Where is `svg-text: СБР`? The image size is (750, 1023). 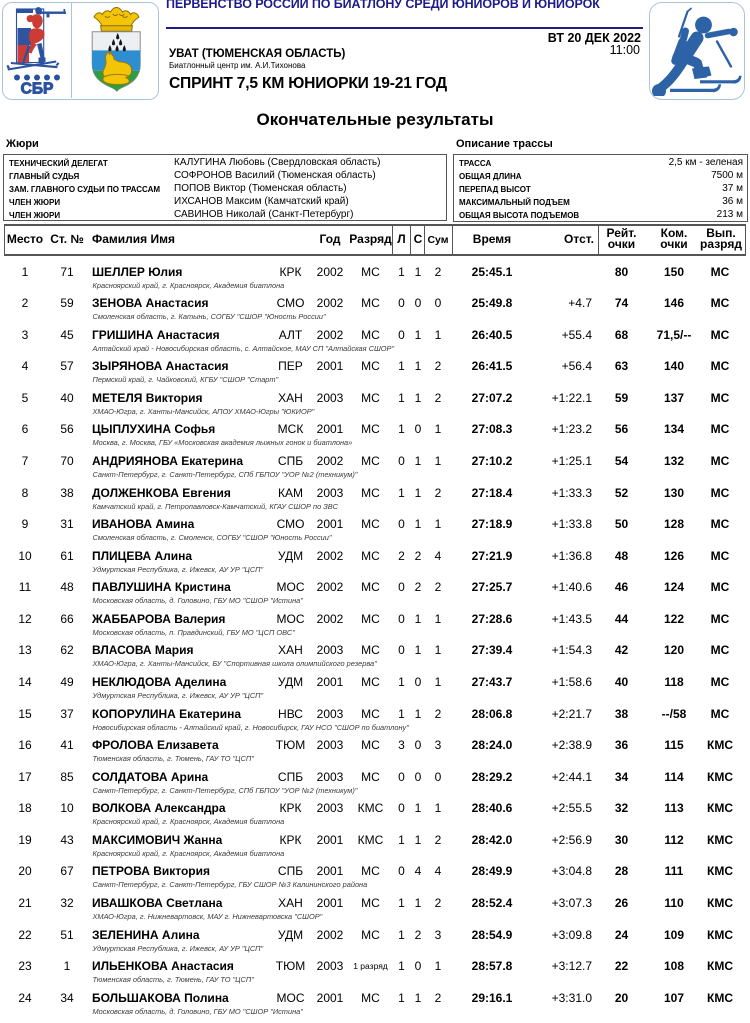
svg-text: СБР is located at coordinates (37, 89).